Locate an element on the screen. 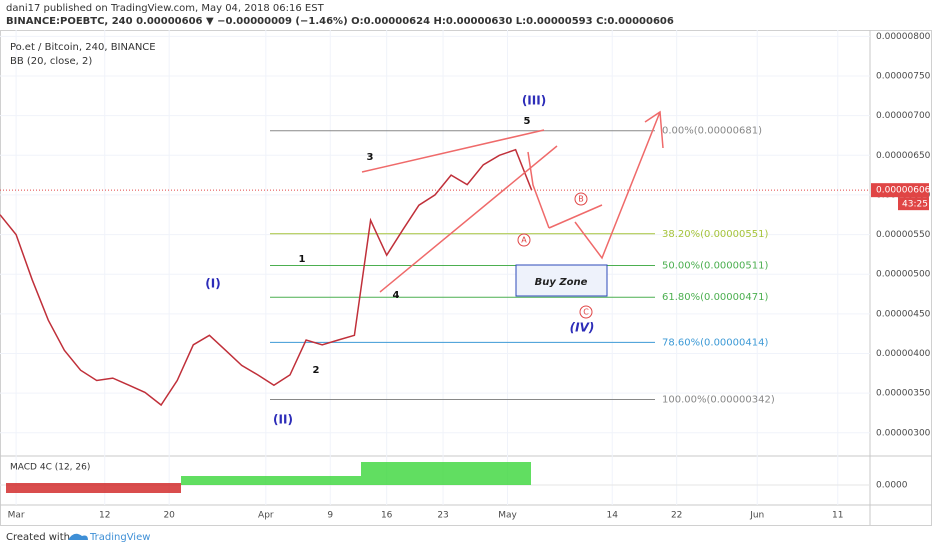 The height and width of the screenshot is (550, 932). x-tick-label: Jun is located at coordinates (756, 516).